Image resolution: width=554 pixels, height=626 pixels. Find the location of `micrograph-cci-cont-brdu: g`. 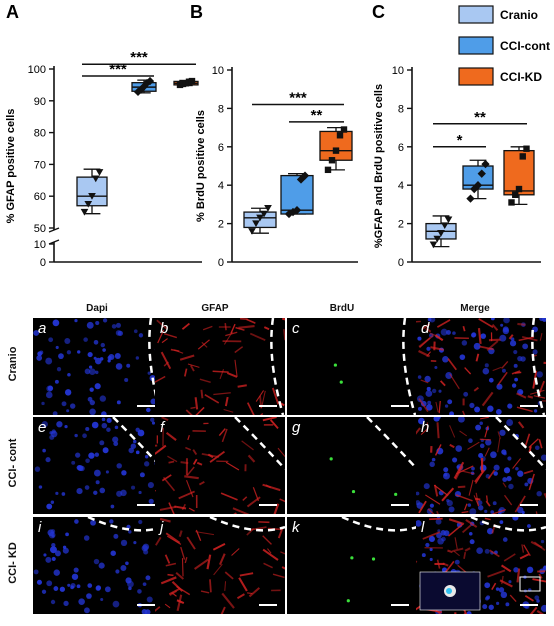

micrograph-cci-cont-brdu: g is located at coordinates (352, 465).